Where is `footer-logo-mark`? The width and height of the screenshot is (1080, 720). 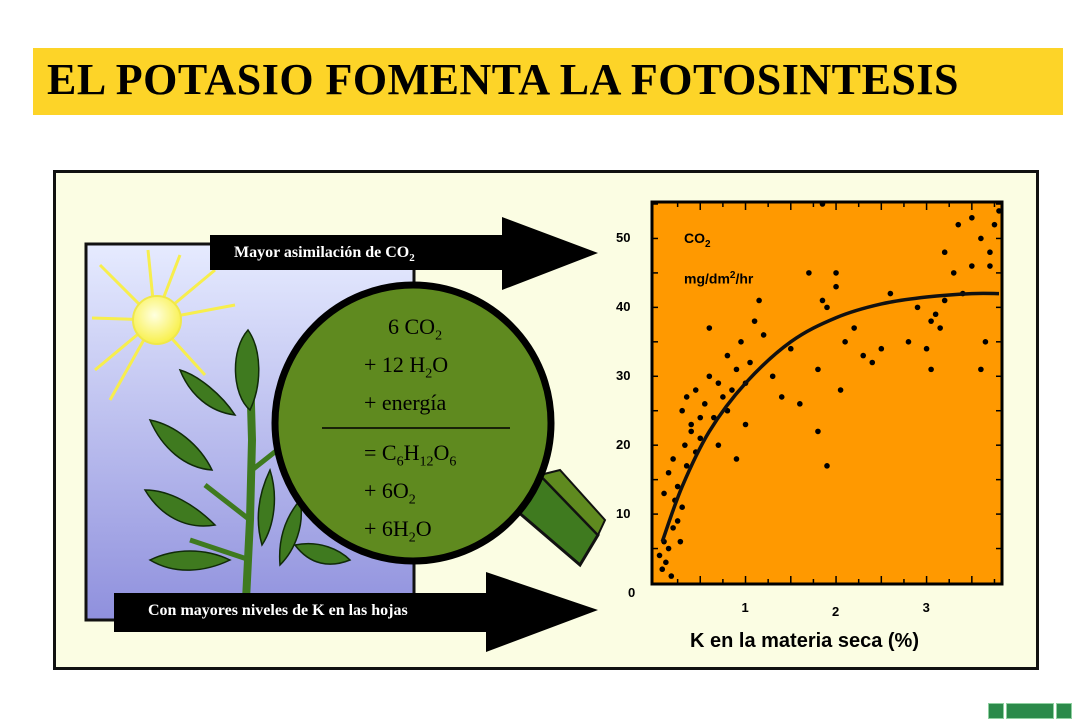
footer-logo-mark is located at coordinates (1030, 711).